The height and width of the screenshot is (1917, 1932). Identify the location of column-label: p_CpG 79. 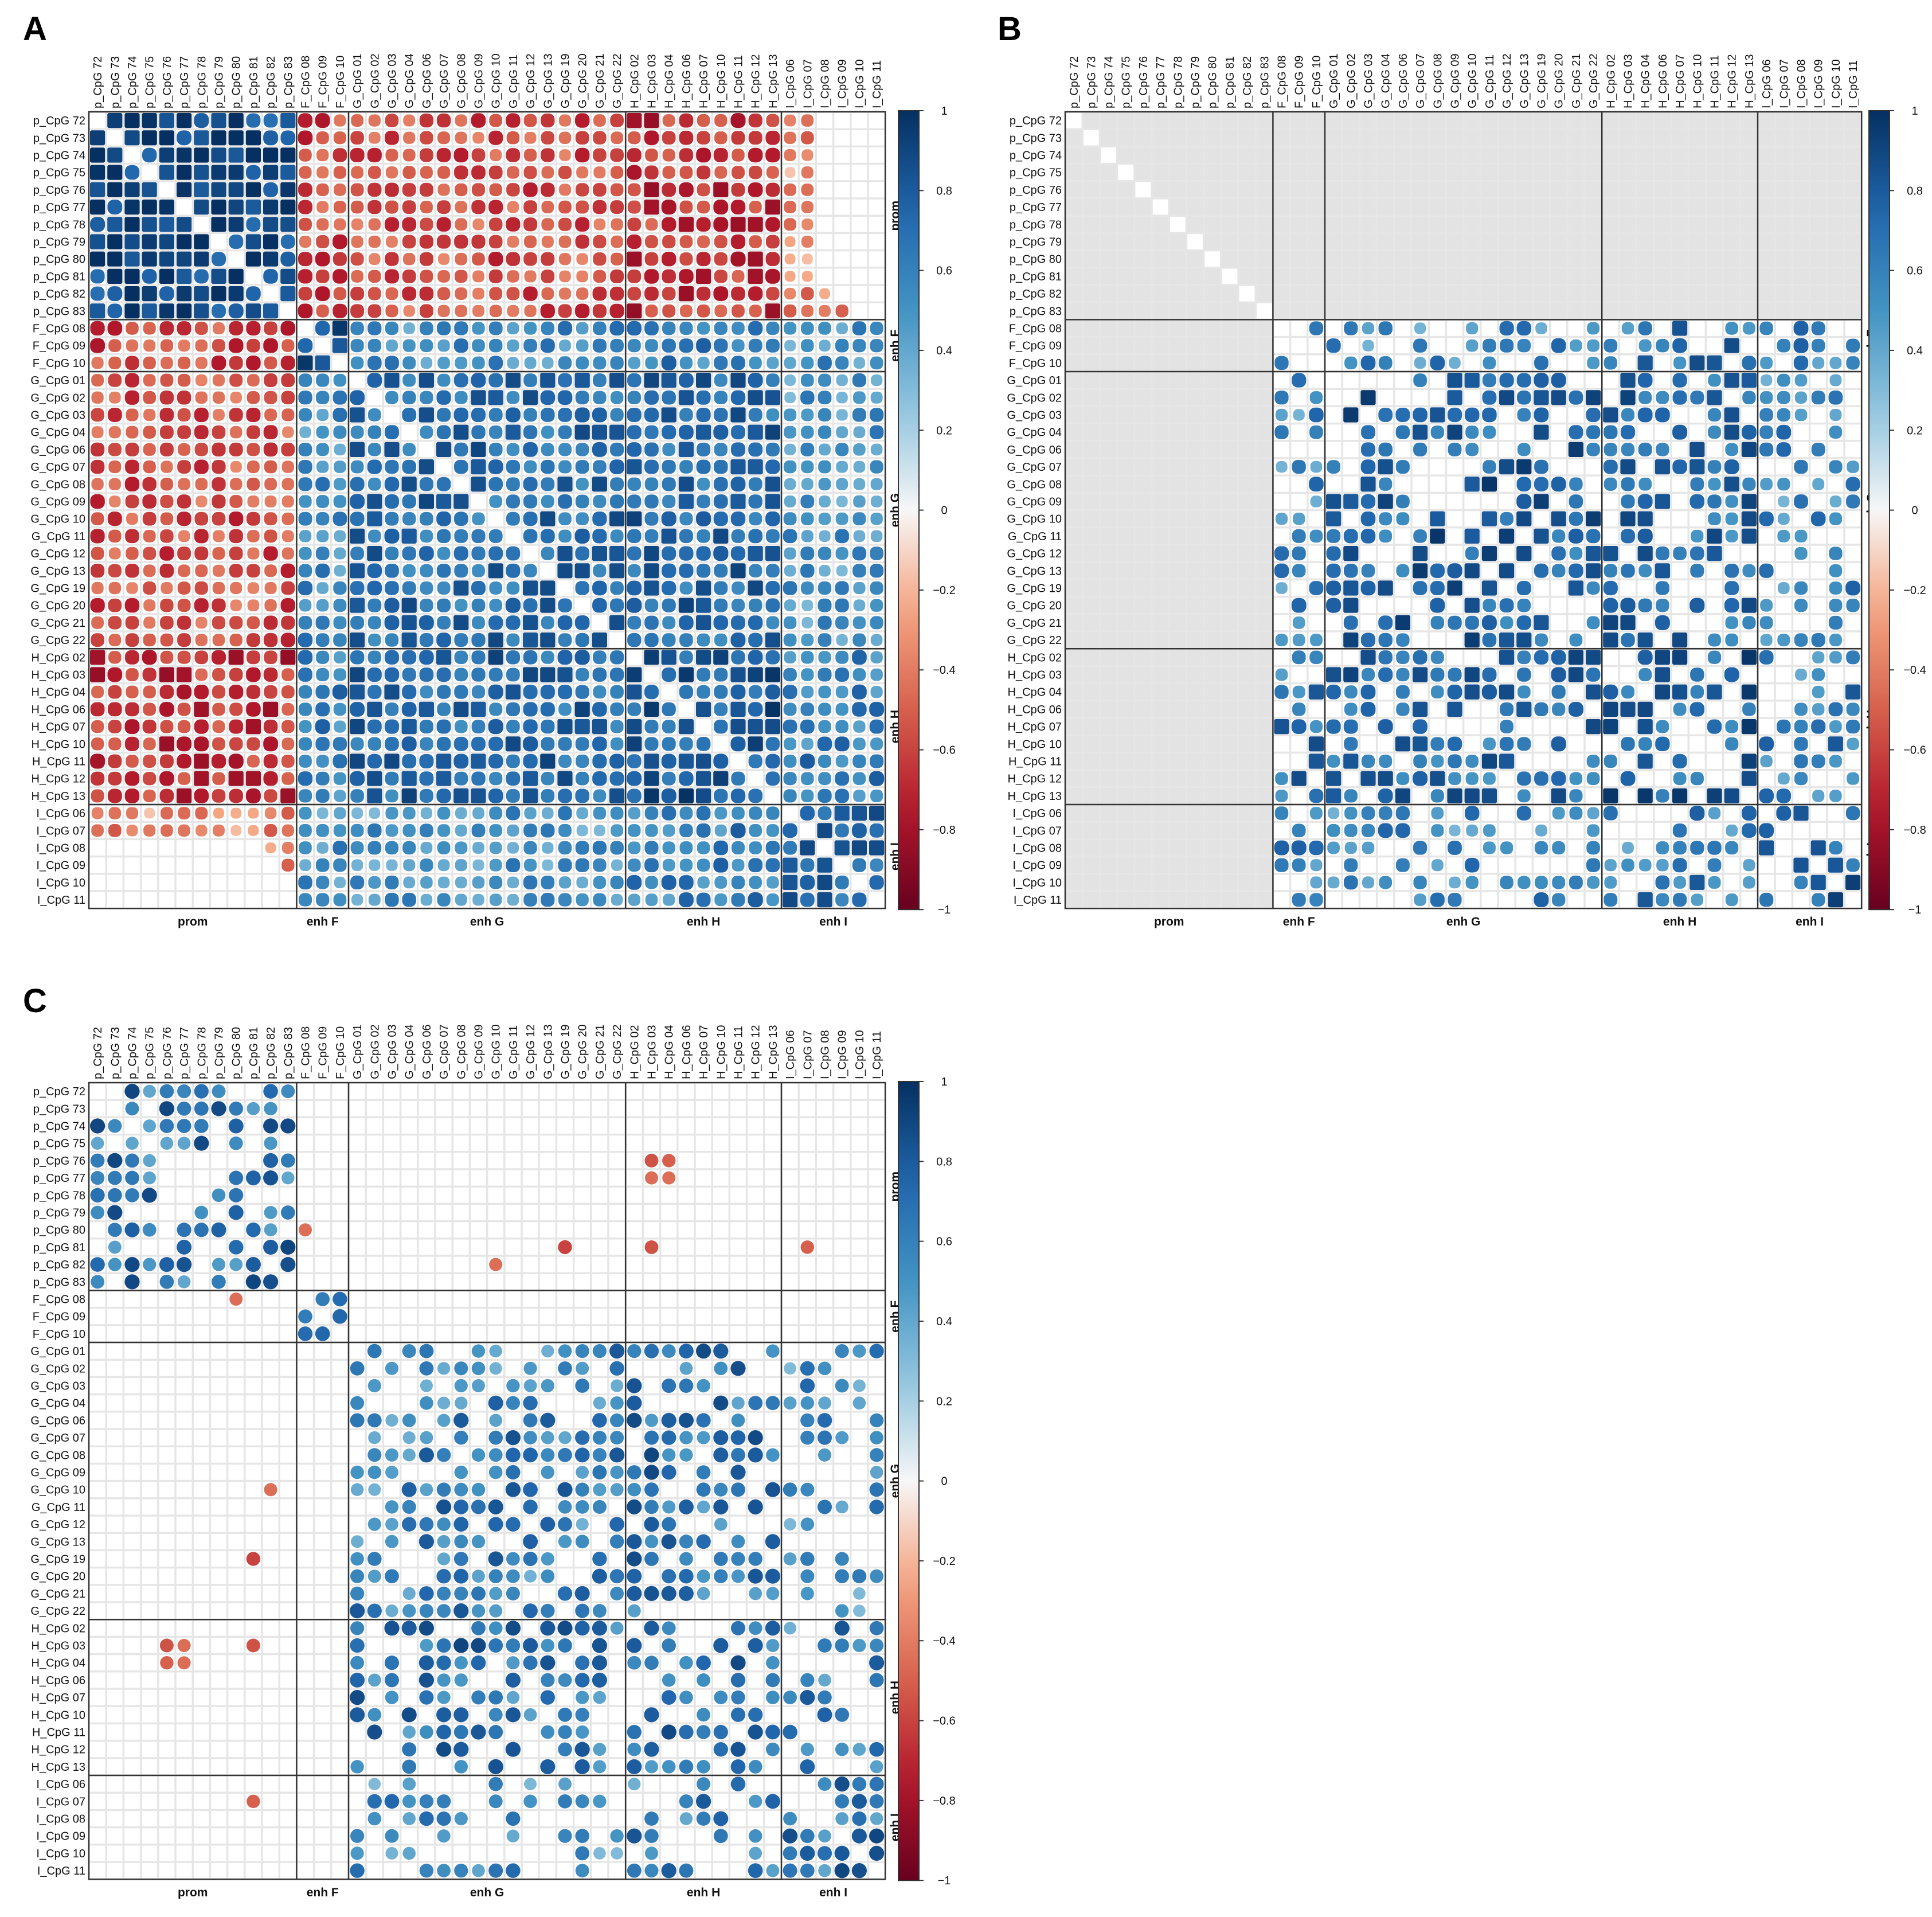
(220, 82).